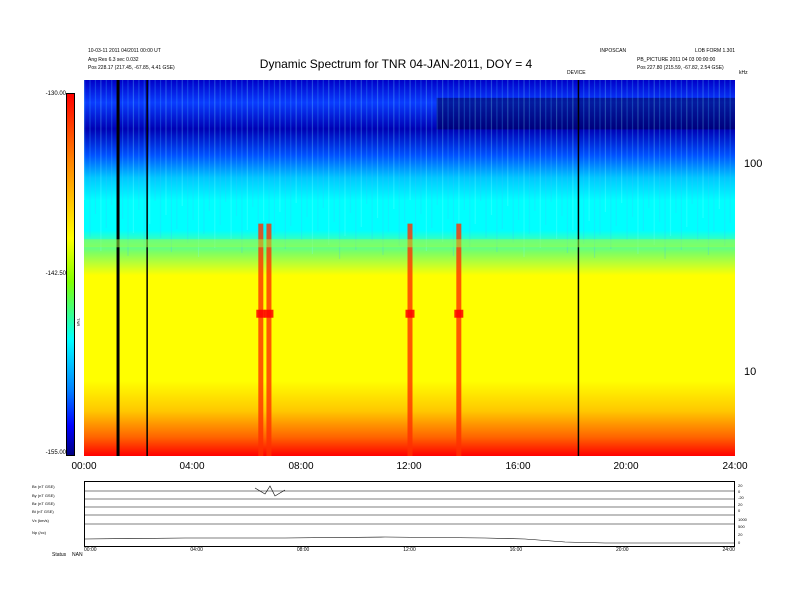  I want to click on panel-label: Bt (nT GSE), so click(43, 511).